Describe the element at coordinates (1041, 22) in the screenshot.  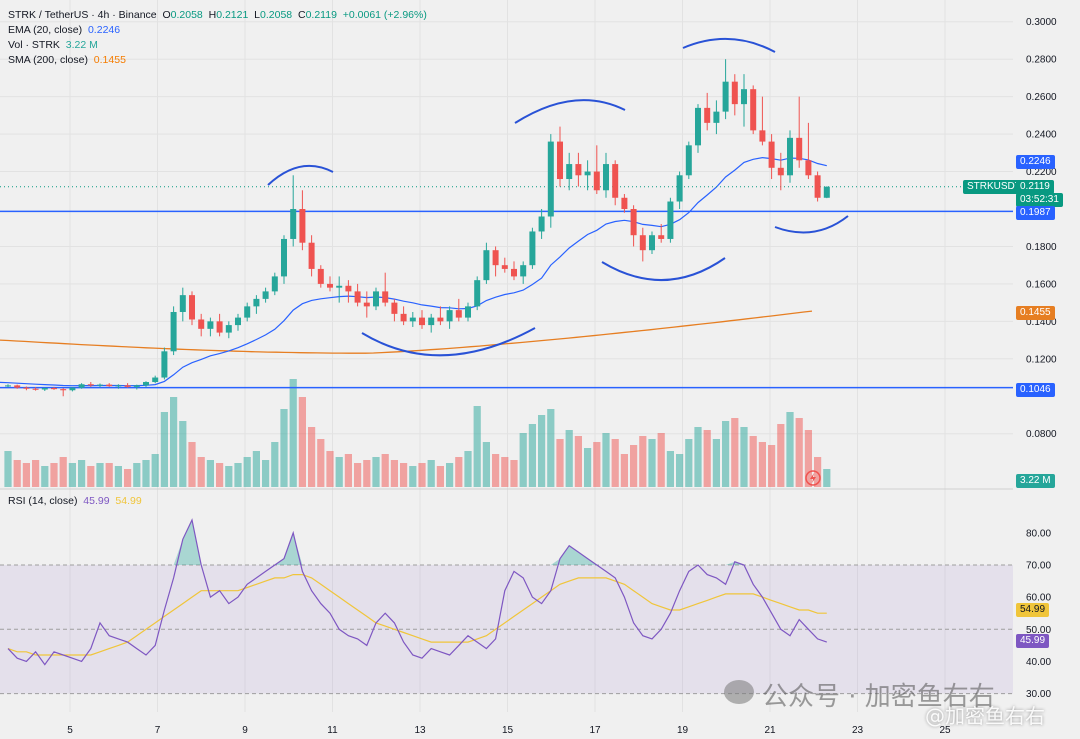
I see `price-tick-label: 0.3000` at that location.